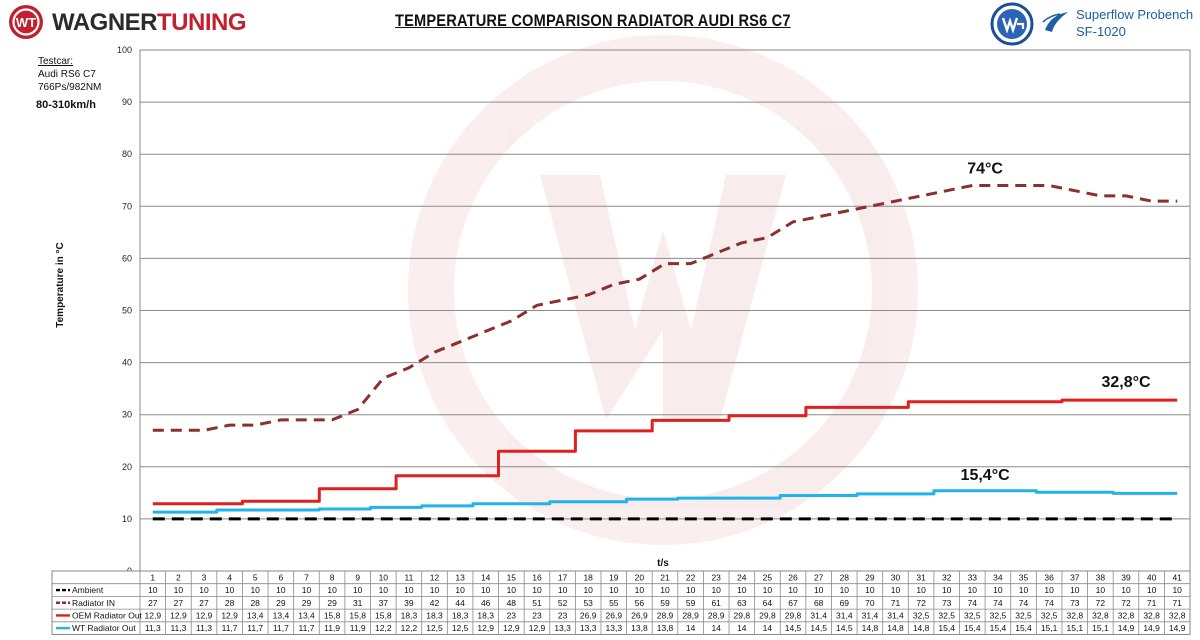 This screenshot has height=640, width=1200. Describe the element at coordinates (639, 616) in the screenshot. I see `data-label-oem-radiator-out: 26,9` at that location.